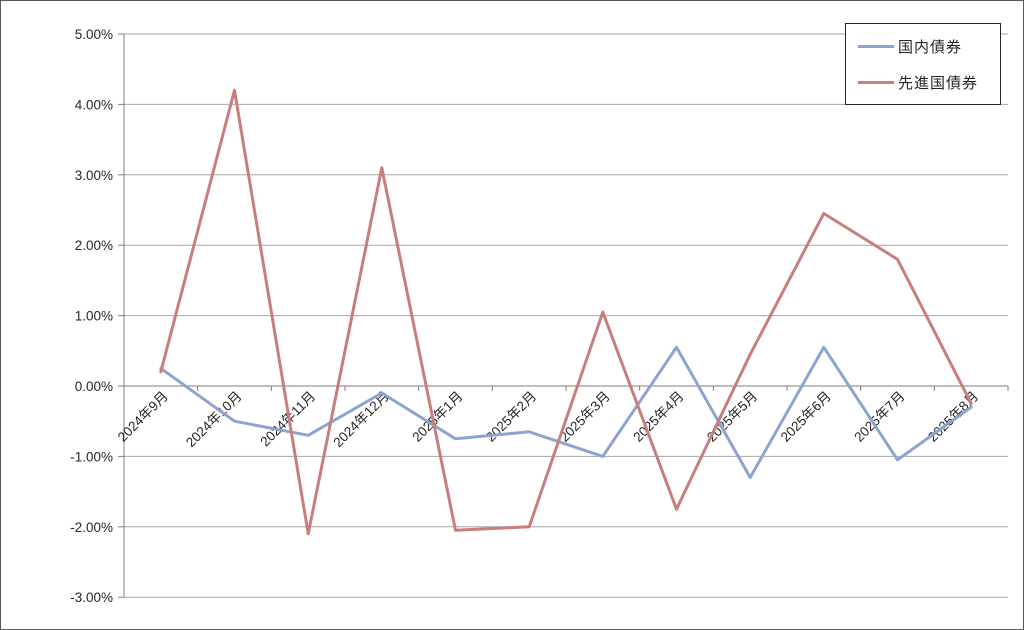 Image resolution: width=1024 pixels, height=630 pixels. I want to click on x-axis-label: 2024年10月, so click(214, 420).